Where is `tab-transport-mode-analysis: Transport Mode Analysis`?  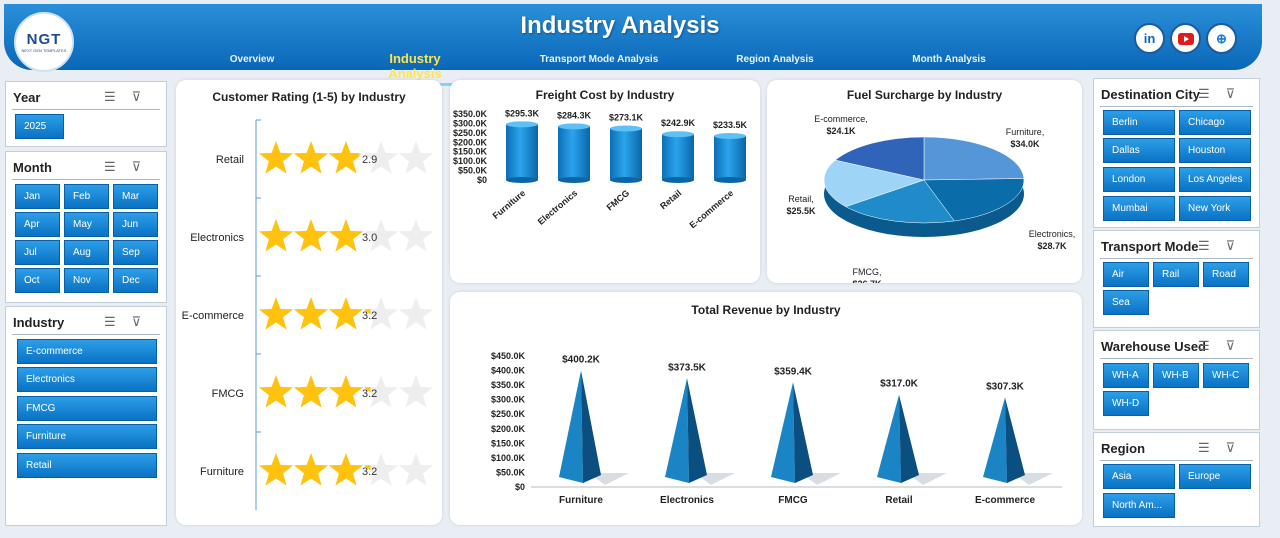
tab-transport-mode-analysis: Transport Mode Analysis is located at coordinates (599, 59).